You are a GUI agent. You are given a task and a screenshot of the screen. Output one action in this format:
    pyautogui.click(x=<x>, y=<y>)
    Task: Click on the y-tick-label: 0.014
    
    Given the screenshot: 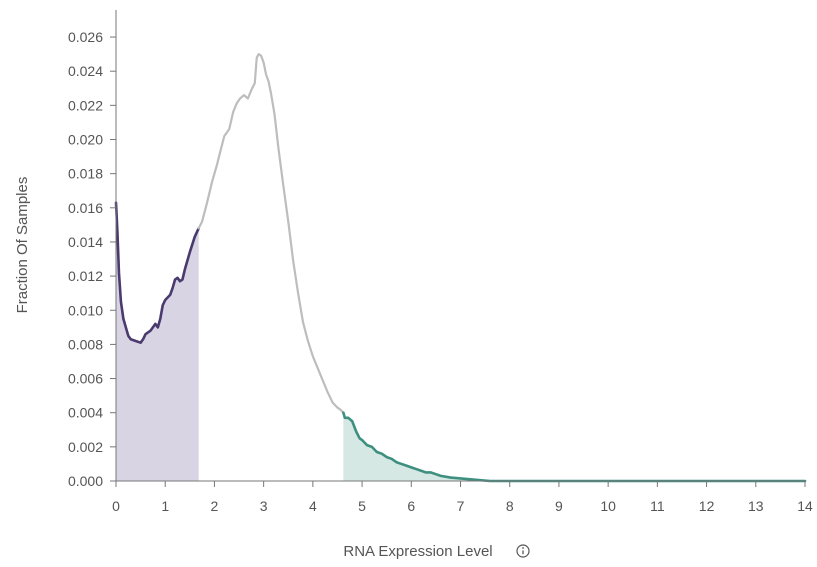 What is the action you would take?
    pyautogui.click(x=85, y=242)
    